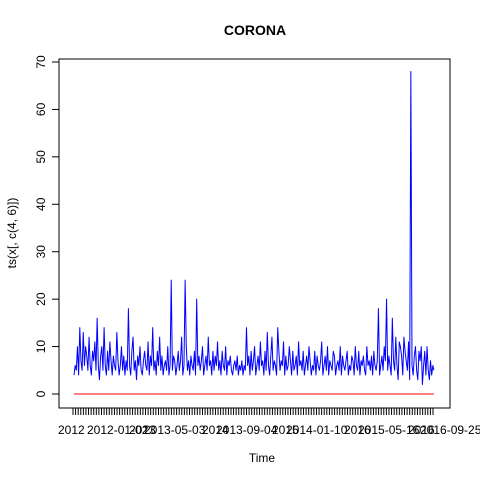  I want to click on y-tick-label: 70, so click(41, 62).